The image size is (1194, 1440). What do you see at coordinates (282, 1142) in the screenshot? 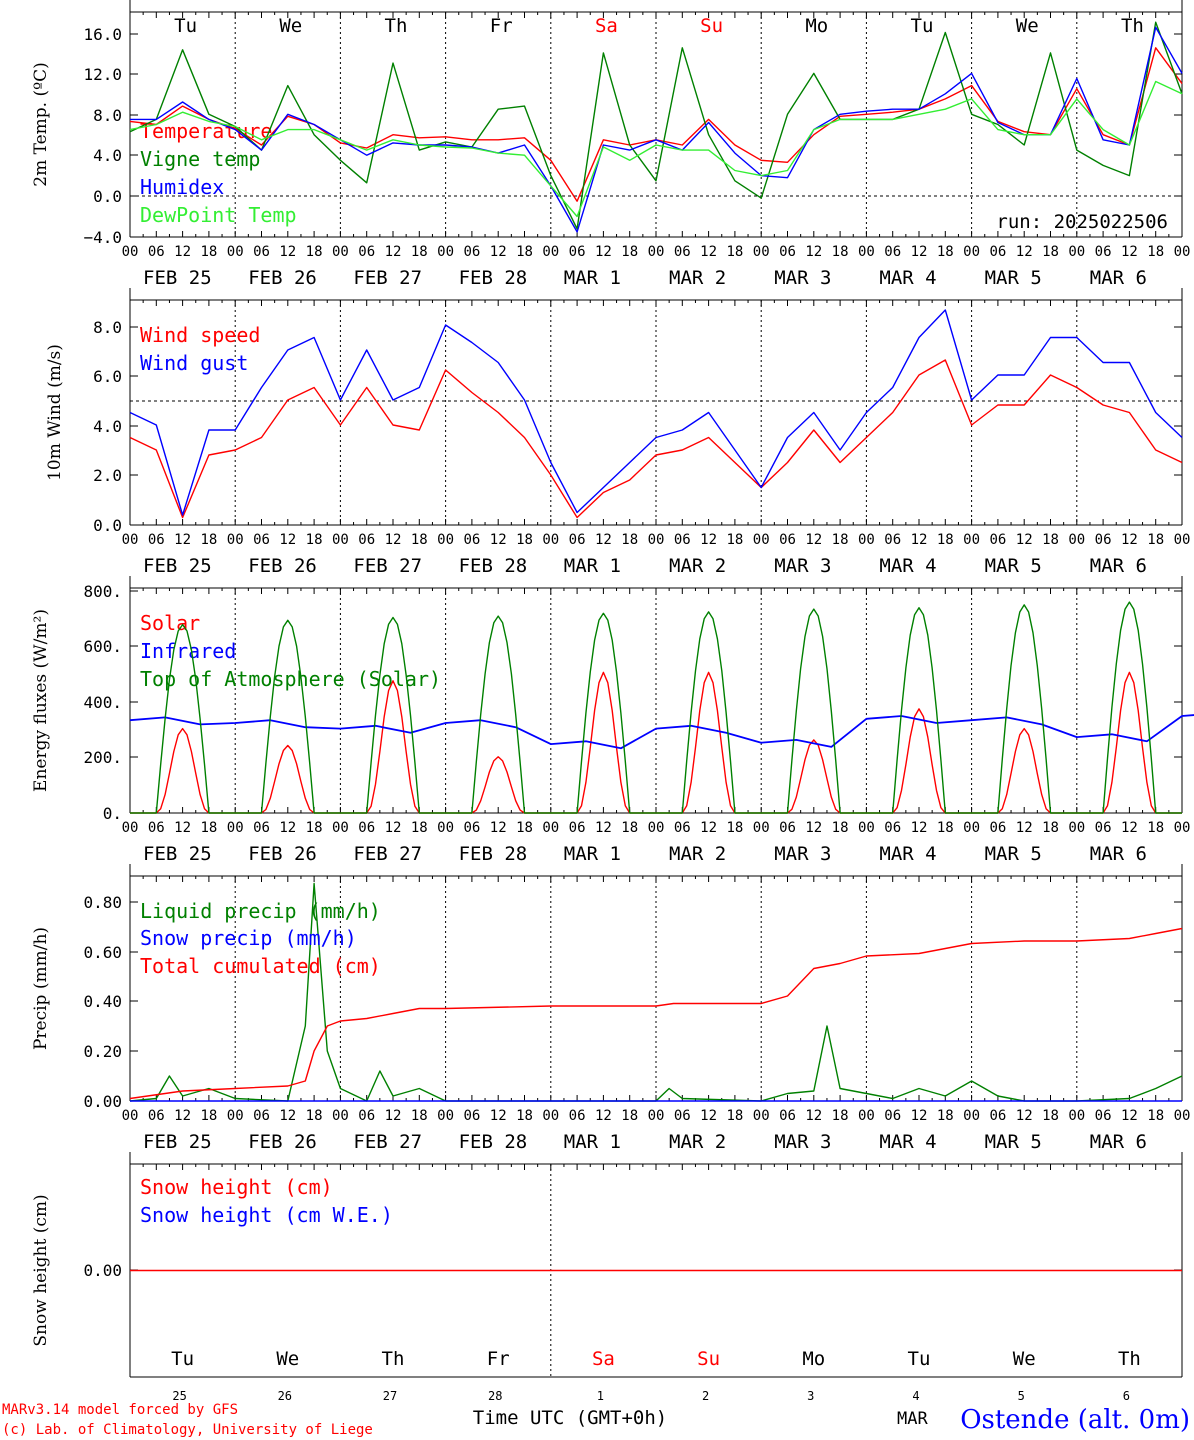
I see `date-label: FEB 26` at bounding box center [282, 1142].